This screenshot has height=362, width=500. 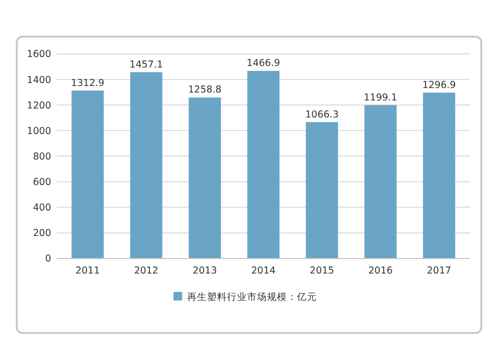 What do you see at coordinates (48, 259) in the screenshot?
I see `y-tick-label: 0` at bounding box center [48, 259].